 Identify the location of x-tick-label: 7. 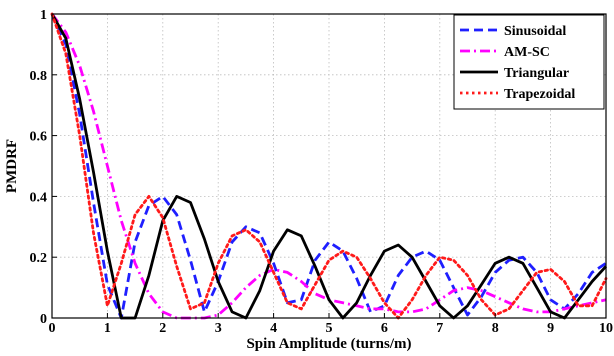
(439, 328).